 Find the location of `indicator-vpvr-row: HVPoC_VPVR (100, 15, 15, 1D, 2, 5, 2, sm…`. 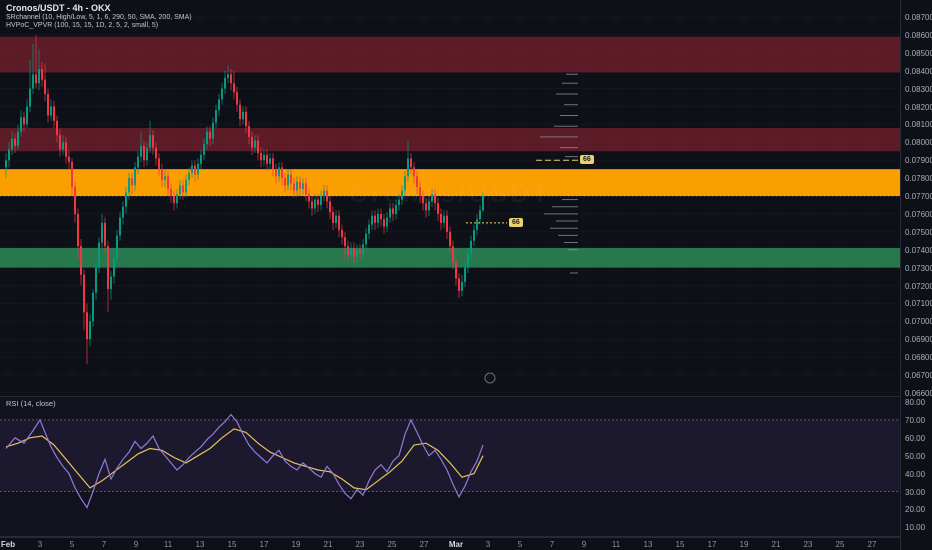

indicator-vpvr-row: HVPoC_VPVR (100, 15, 15, 1D, 2, 5, 2, sm… is located at coordinates (82, 25).